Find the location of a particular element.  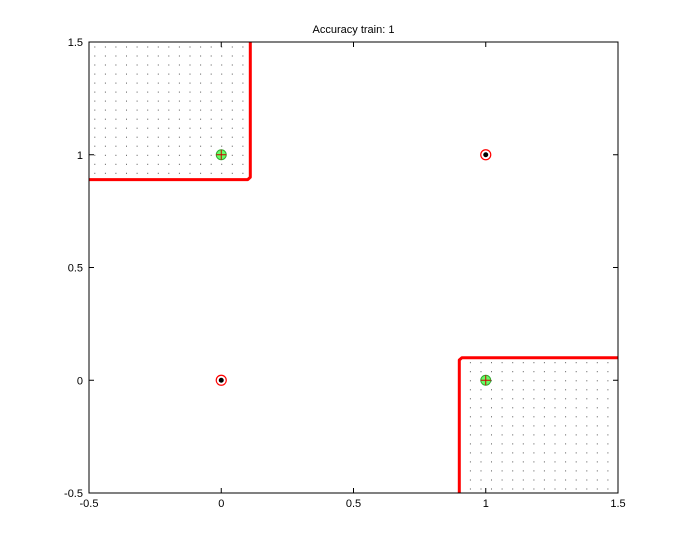

x-tick-label: -0.5 is located at coordinates (89, 504).